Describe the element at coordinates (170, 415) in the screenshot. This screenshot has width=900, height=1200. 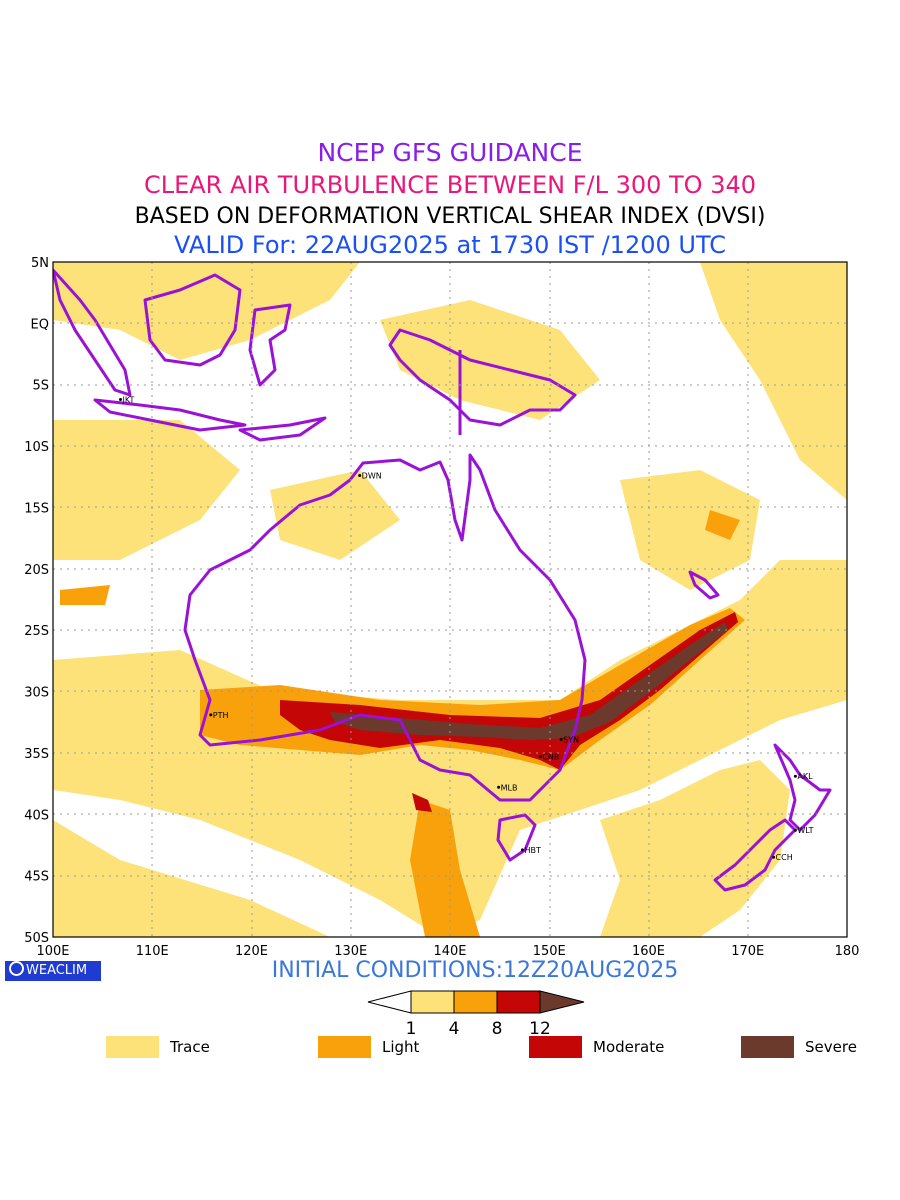
I see `java-coastline` at that location.